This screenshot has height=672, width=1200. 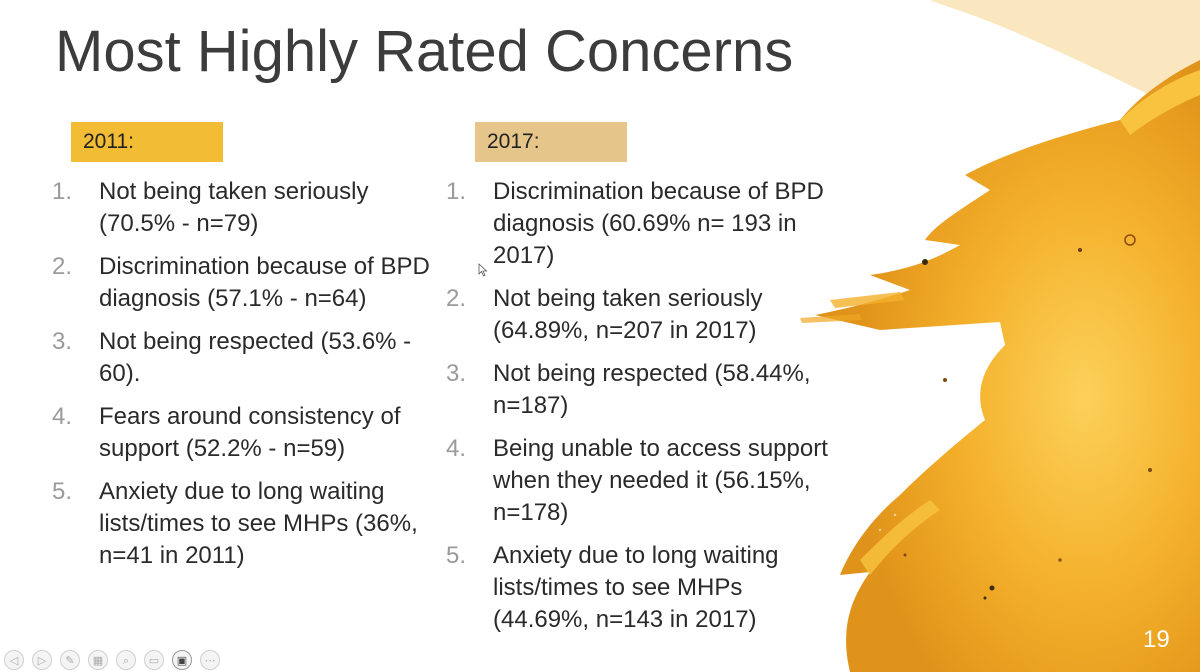 I want to click on zoom-icon: ⌕, so click(x=126, y=660).